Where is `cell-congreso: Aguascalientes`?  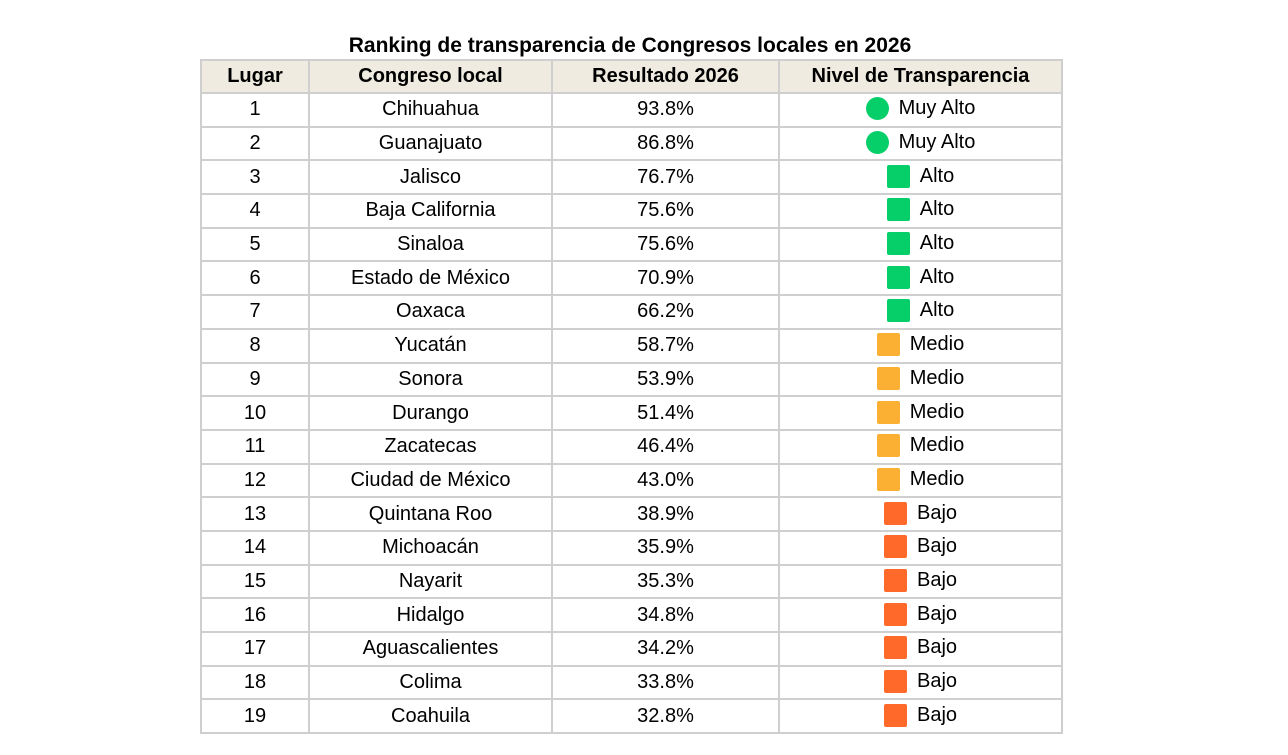
cell-congreso: Aguascalientes is located at coordinates (430, 649).